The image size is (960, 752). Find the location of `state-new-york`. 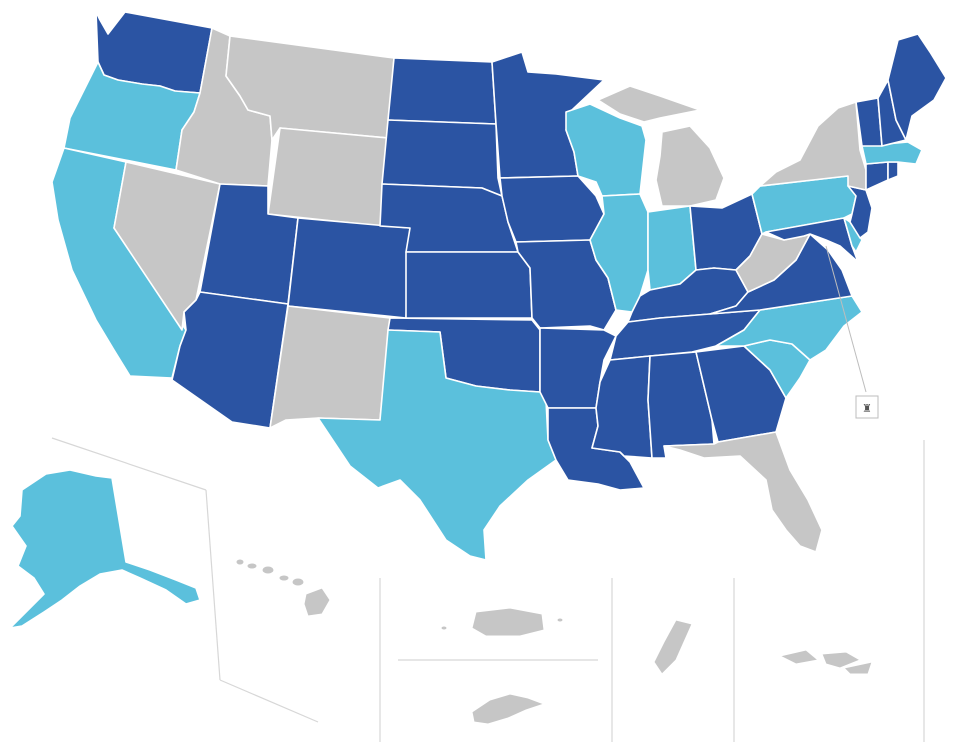

state-new-york is located at coordinates (813, 146).